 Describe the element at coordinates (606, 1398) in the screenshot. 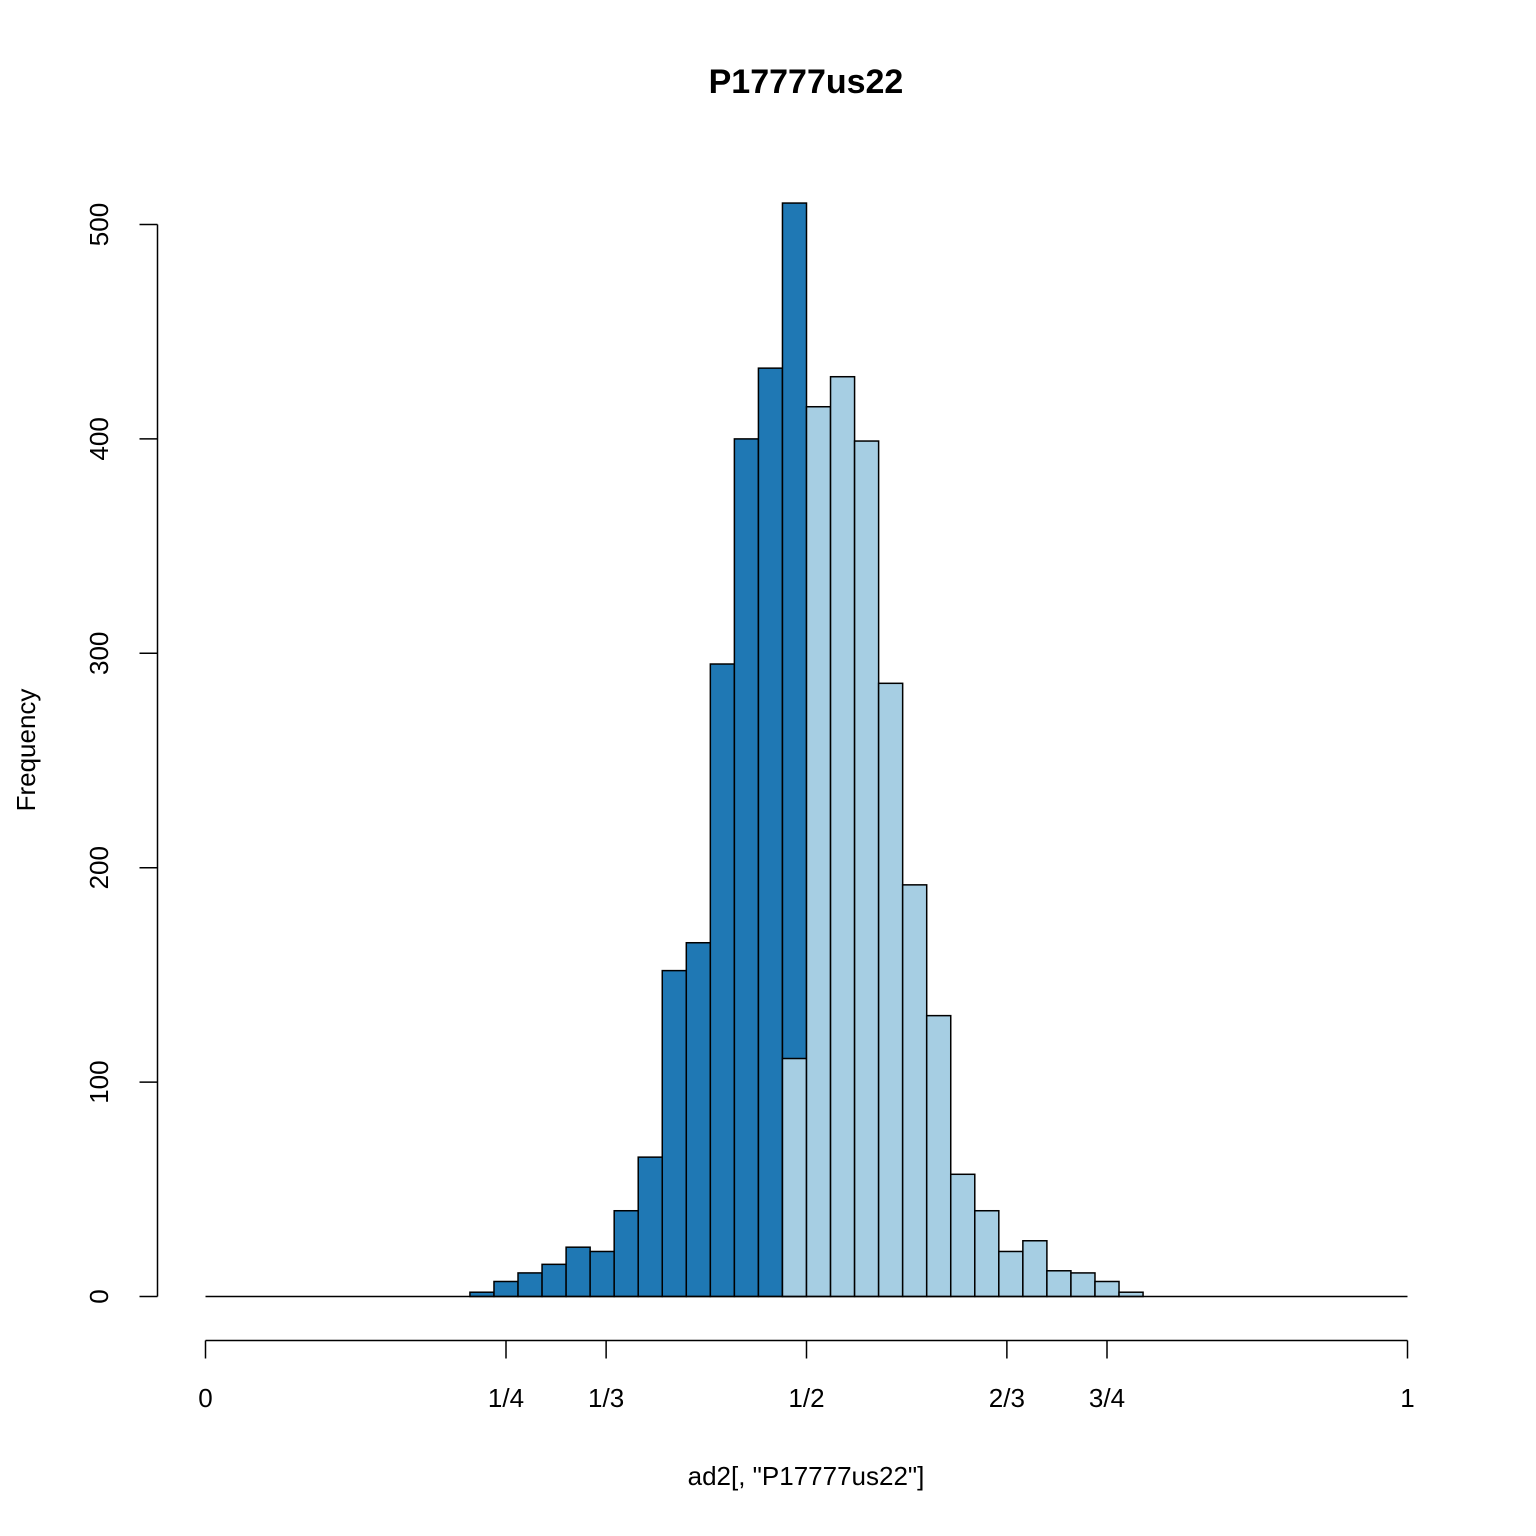

I see `x-tick-label: 1/3` at that location.